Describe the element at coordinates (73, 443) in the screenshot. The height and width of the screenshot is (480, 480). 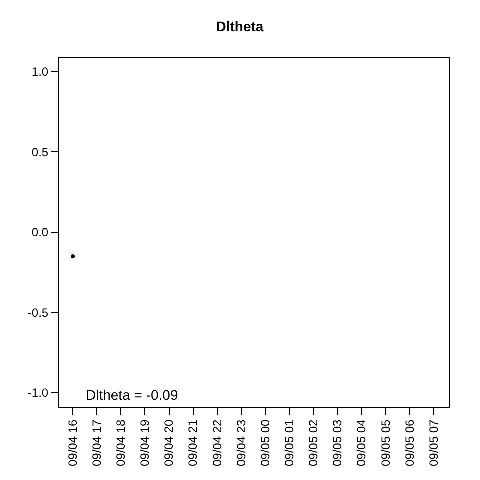
I see `x-tick-label: 09/04 16` at that location.